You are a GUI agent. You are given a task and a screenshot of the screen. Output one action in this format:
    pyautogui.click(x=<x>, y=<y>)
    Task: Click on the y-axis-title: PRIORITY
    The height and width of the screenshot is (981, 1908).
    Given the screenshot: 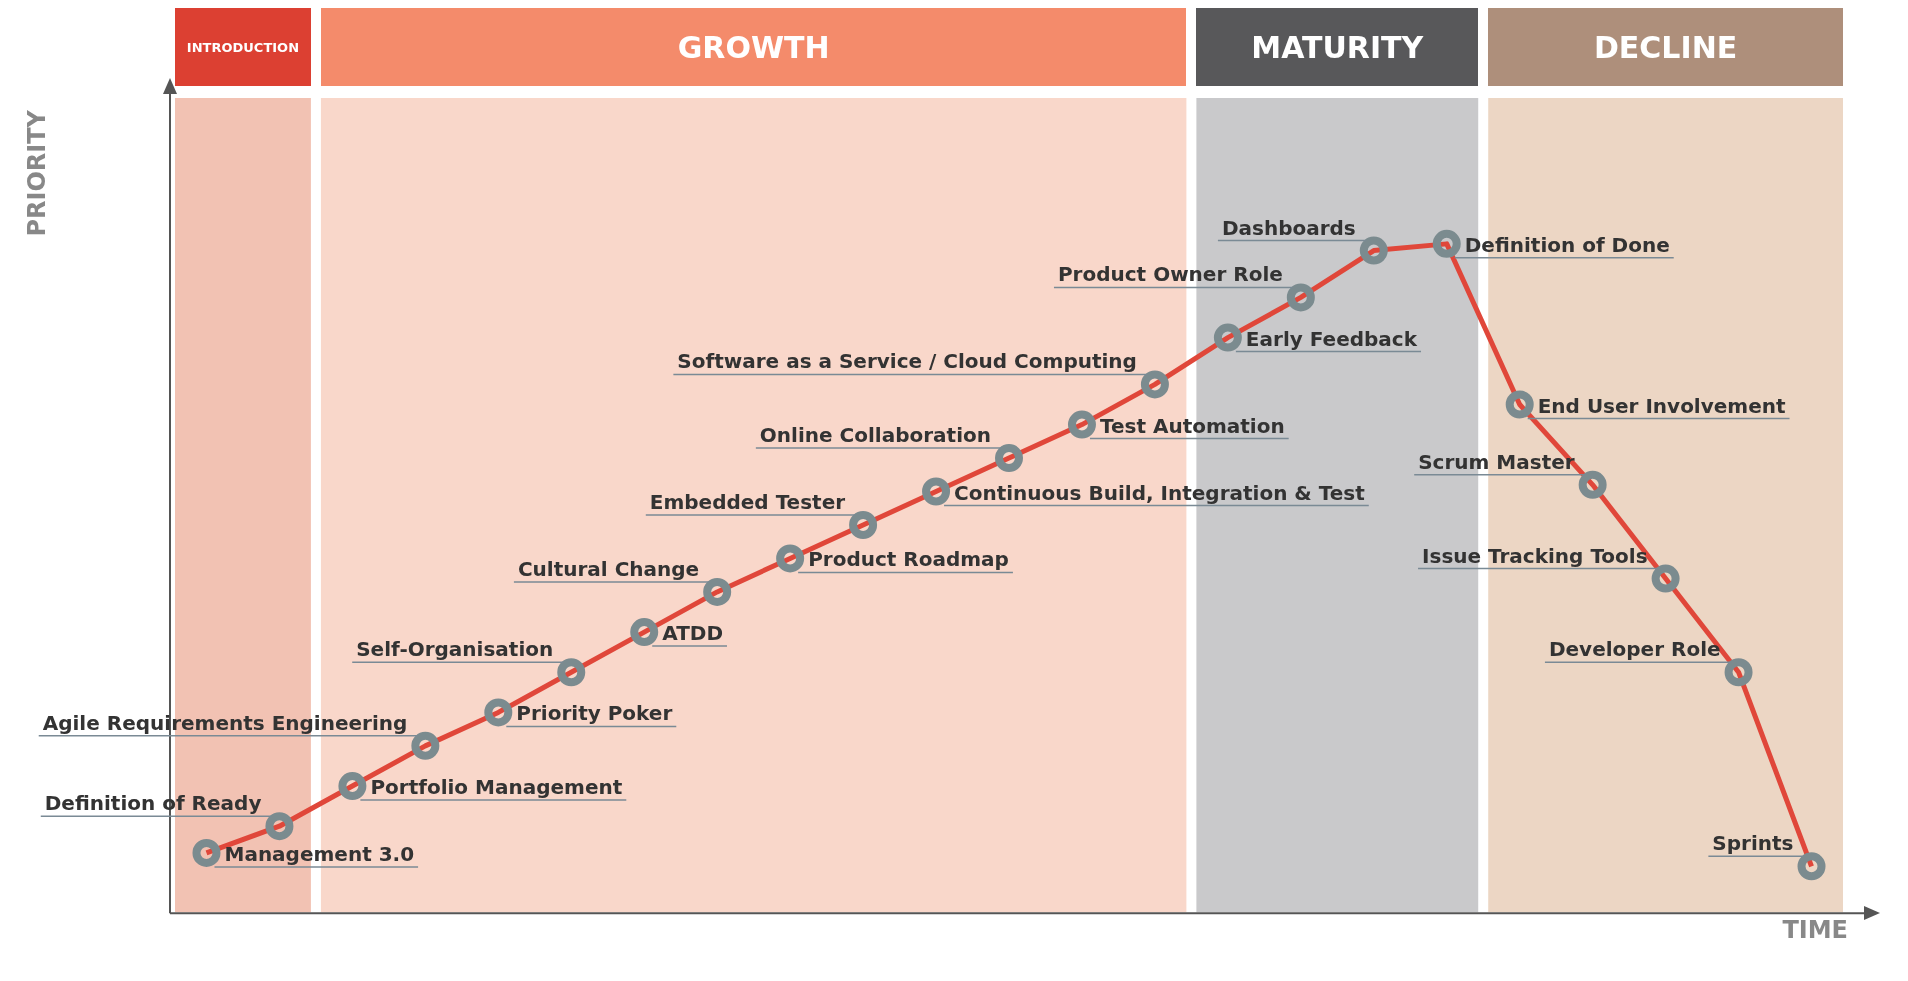 What is the action you would take?
    pyautogui.click(x=36, y=173)
    